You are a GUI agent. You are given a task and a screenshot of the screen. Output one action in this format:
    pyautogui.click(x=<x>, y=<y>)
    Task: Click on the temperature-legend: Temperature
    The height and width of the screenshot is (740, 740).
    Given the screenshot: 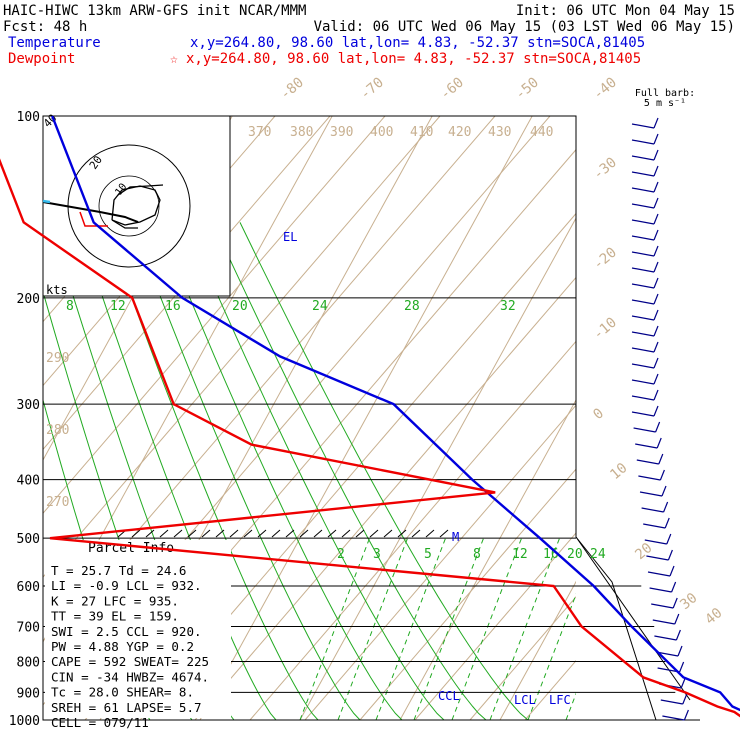 What is the action you would take?
    pyautogui.click(x=54, y=43)
    